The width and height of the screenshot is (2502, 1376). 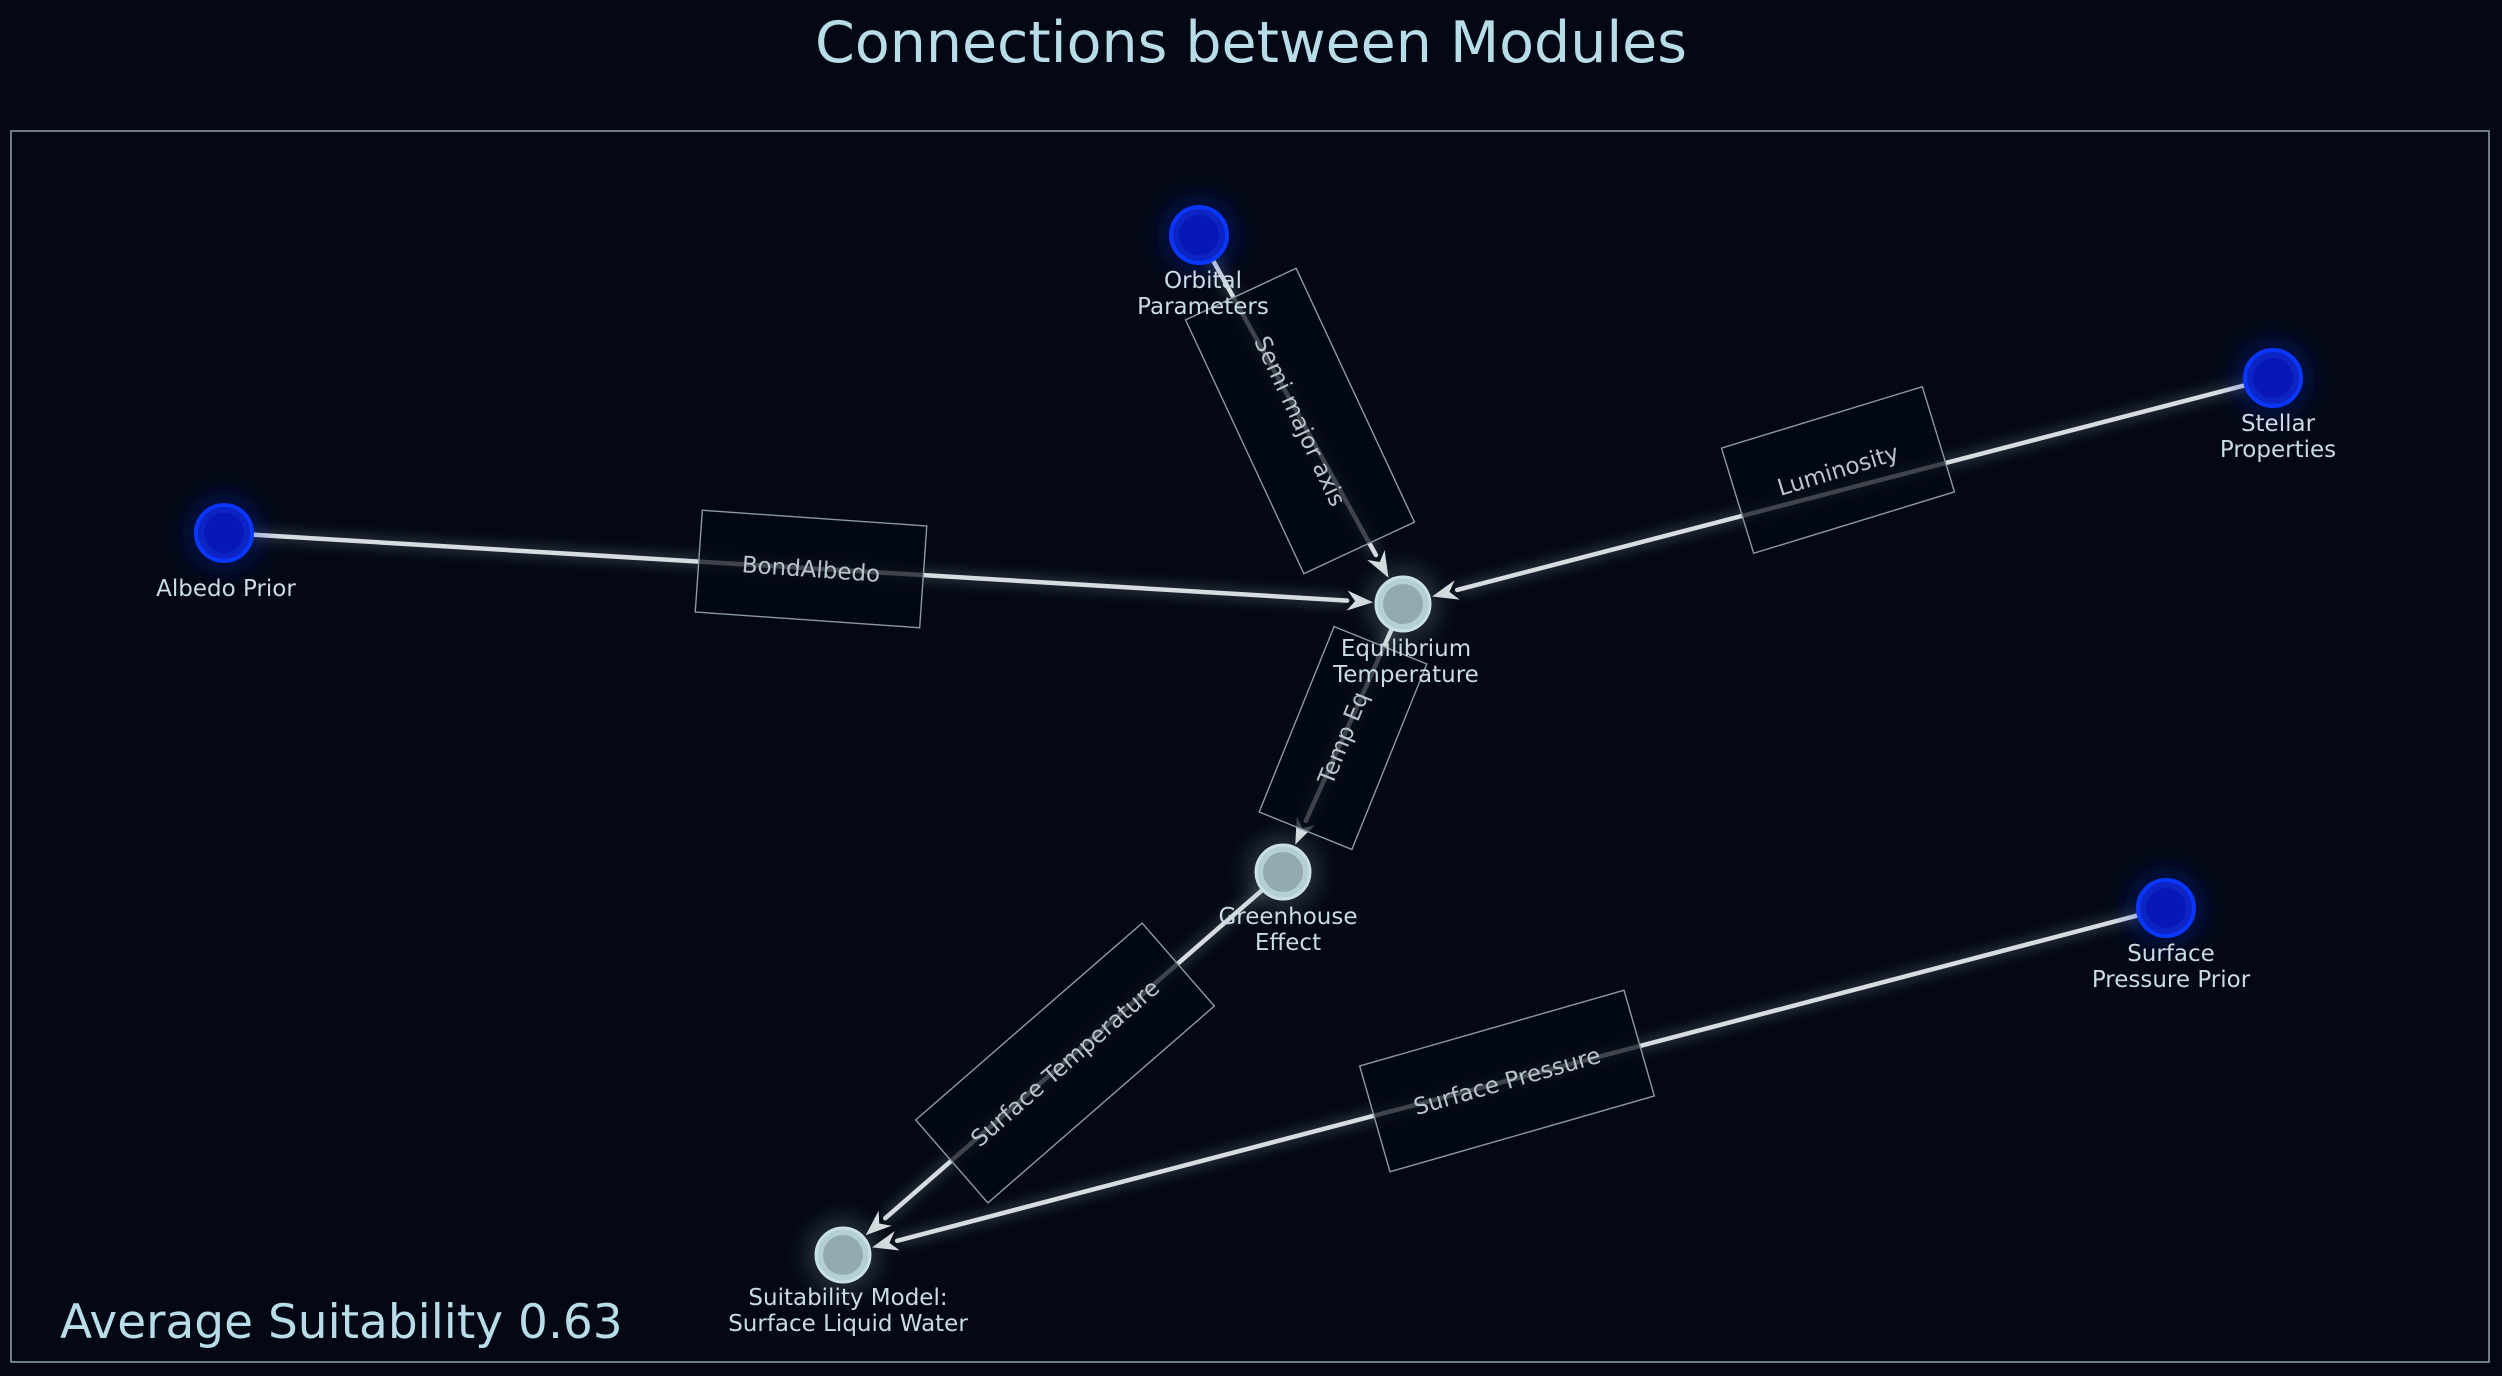 I want to click on edge-label-box: BondAlbedo, so click(x=811, y=569).